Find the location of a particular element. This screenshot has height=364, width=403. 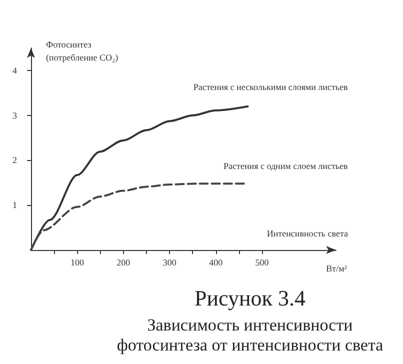

text: Рисунок 3.4 is located at coordinates (250, 298).